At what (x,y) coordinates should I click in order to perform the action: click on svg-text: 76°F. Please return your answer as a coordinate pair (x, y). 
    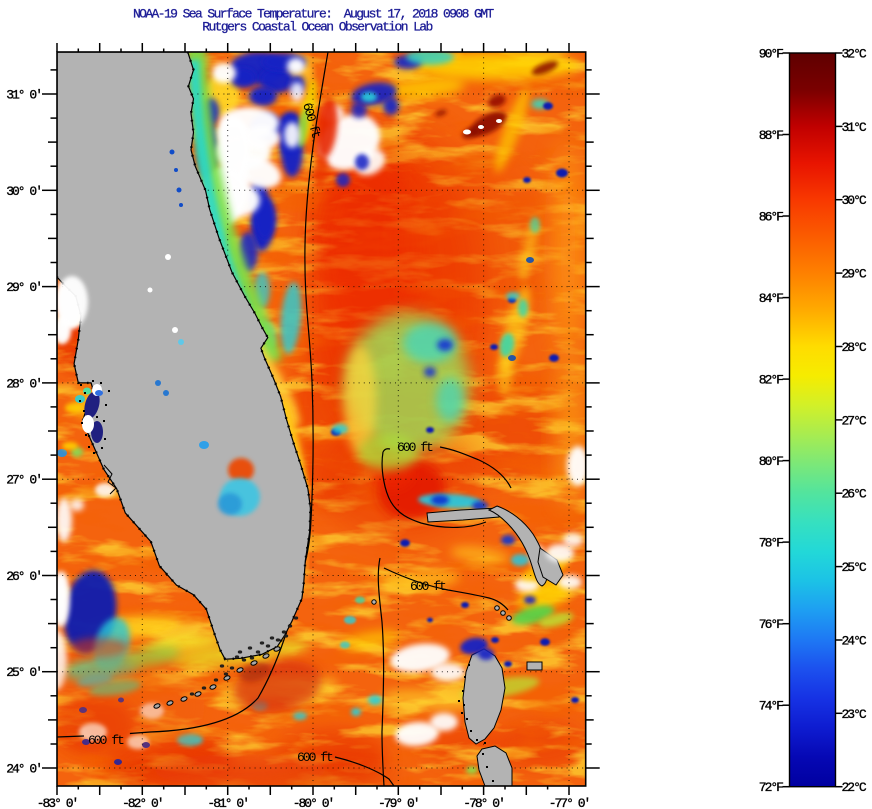
    Looking at the image, I should click on (771, 624).